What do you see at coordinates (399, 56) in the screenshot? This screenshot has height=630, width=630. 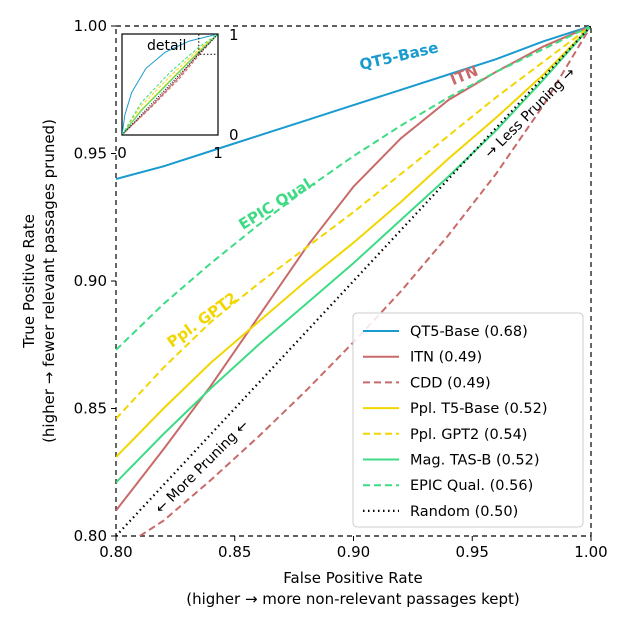 I see `annotation-qt5-base: QT5-Base` at bounding box center [399, 56].